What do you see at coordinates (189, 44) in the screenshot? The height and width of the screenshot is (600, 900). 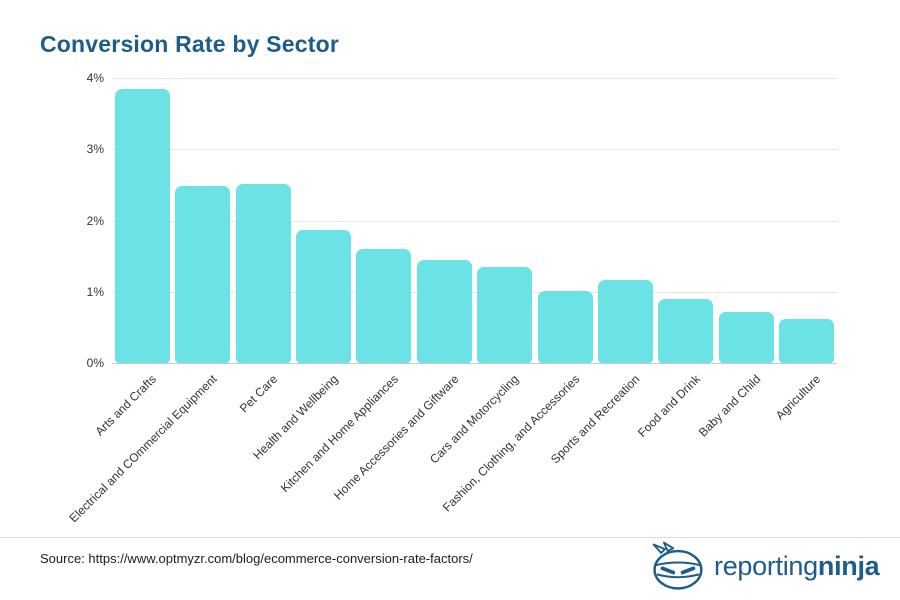 I see `page-title: Conversion Rate by Sector` at bounding box center [189, 44].